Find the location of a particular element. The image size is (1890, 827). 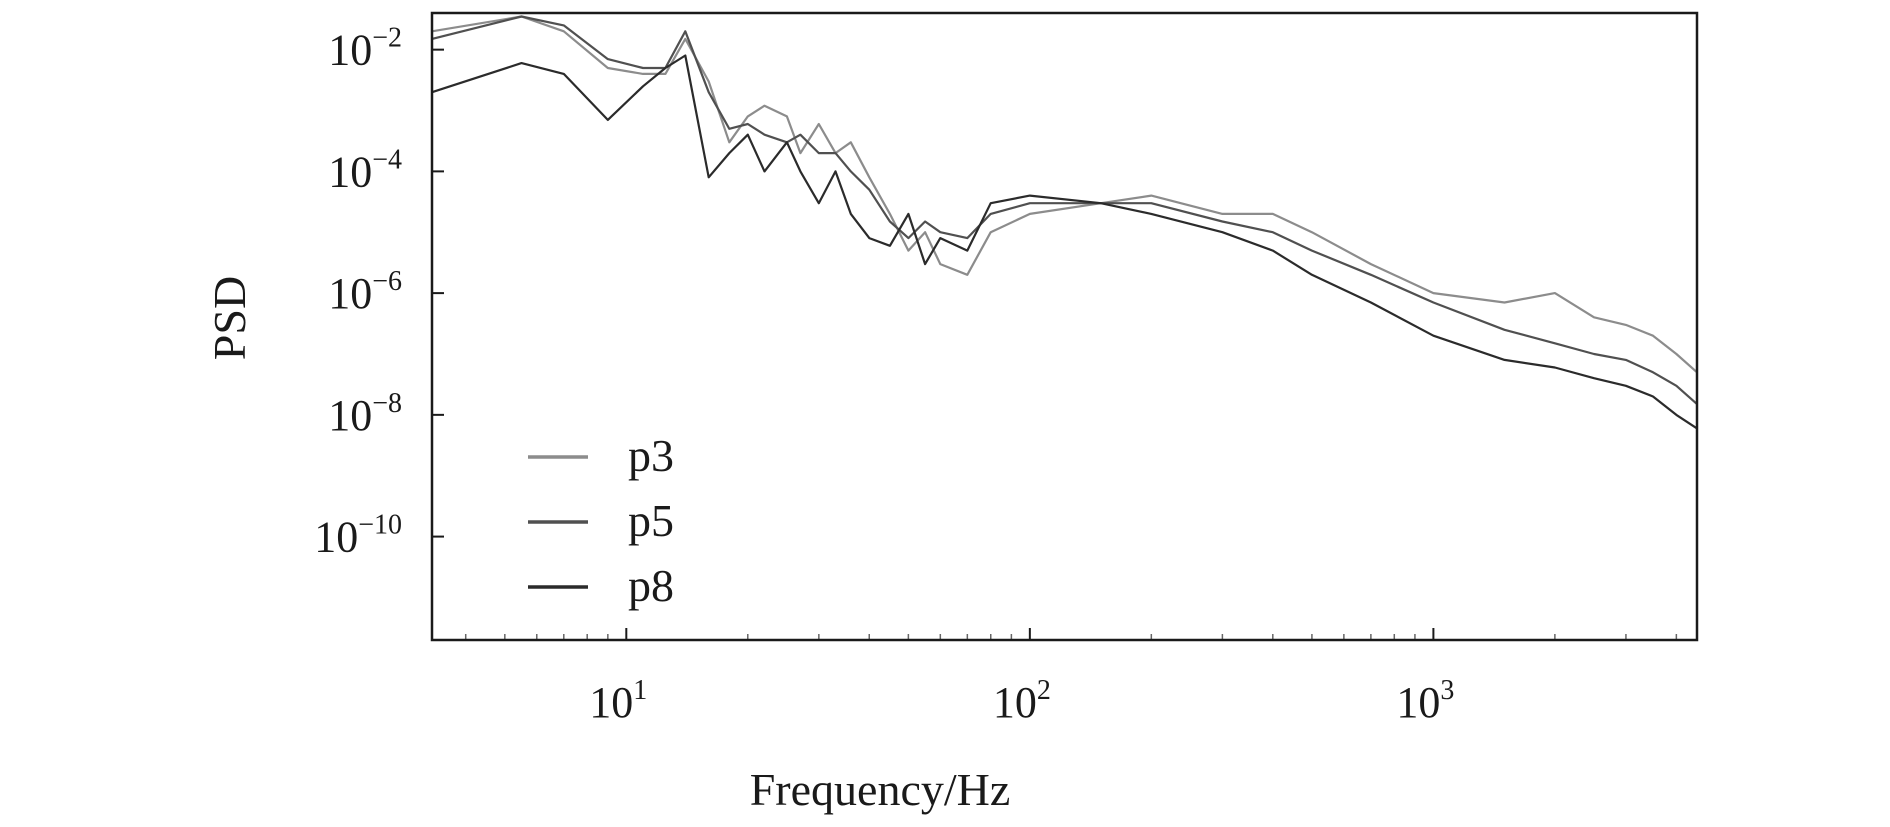

legend: p3 p5 p8 is located at coordinates (601, 520).